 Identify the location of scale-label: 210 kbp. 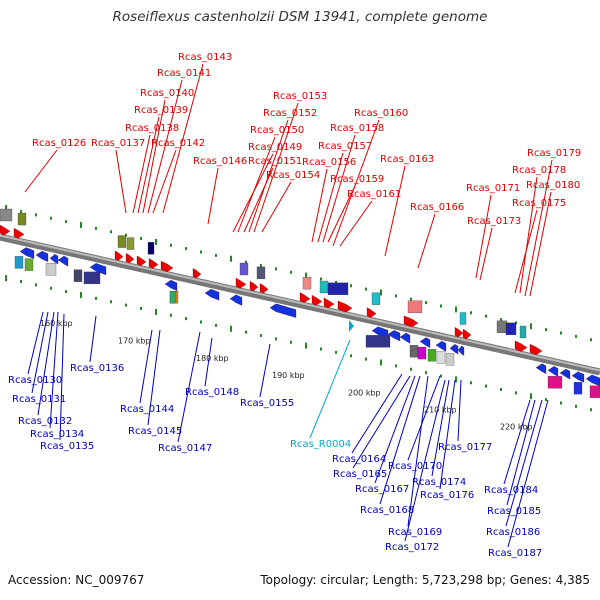
(440, 409).